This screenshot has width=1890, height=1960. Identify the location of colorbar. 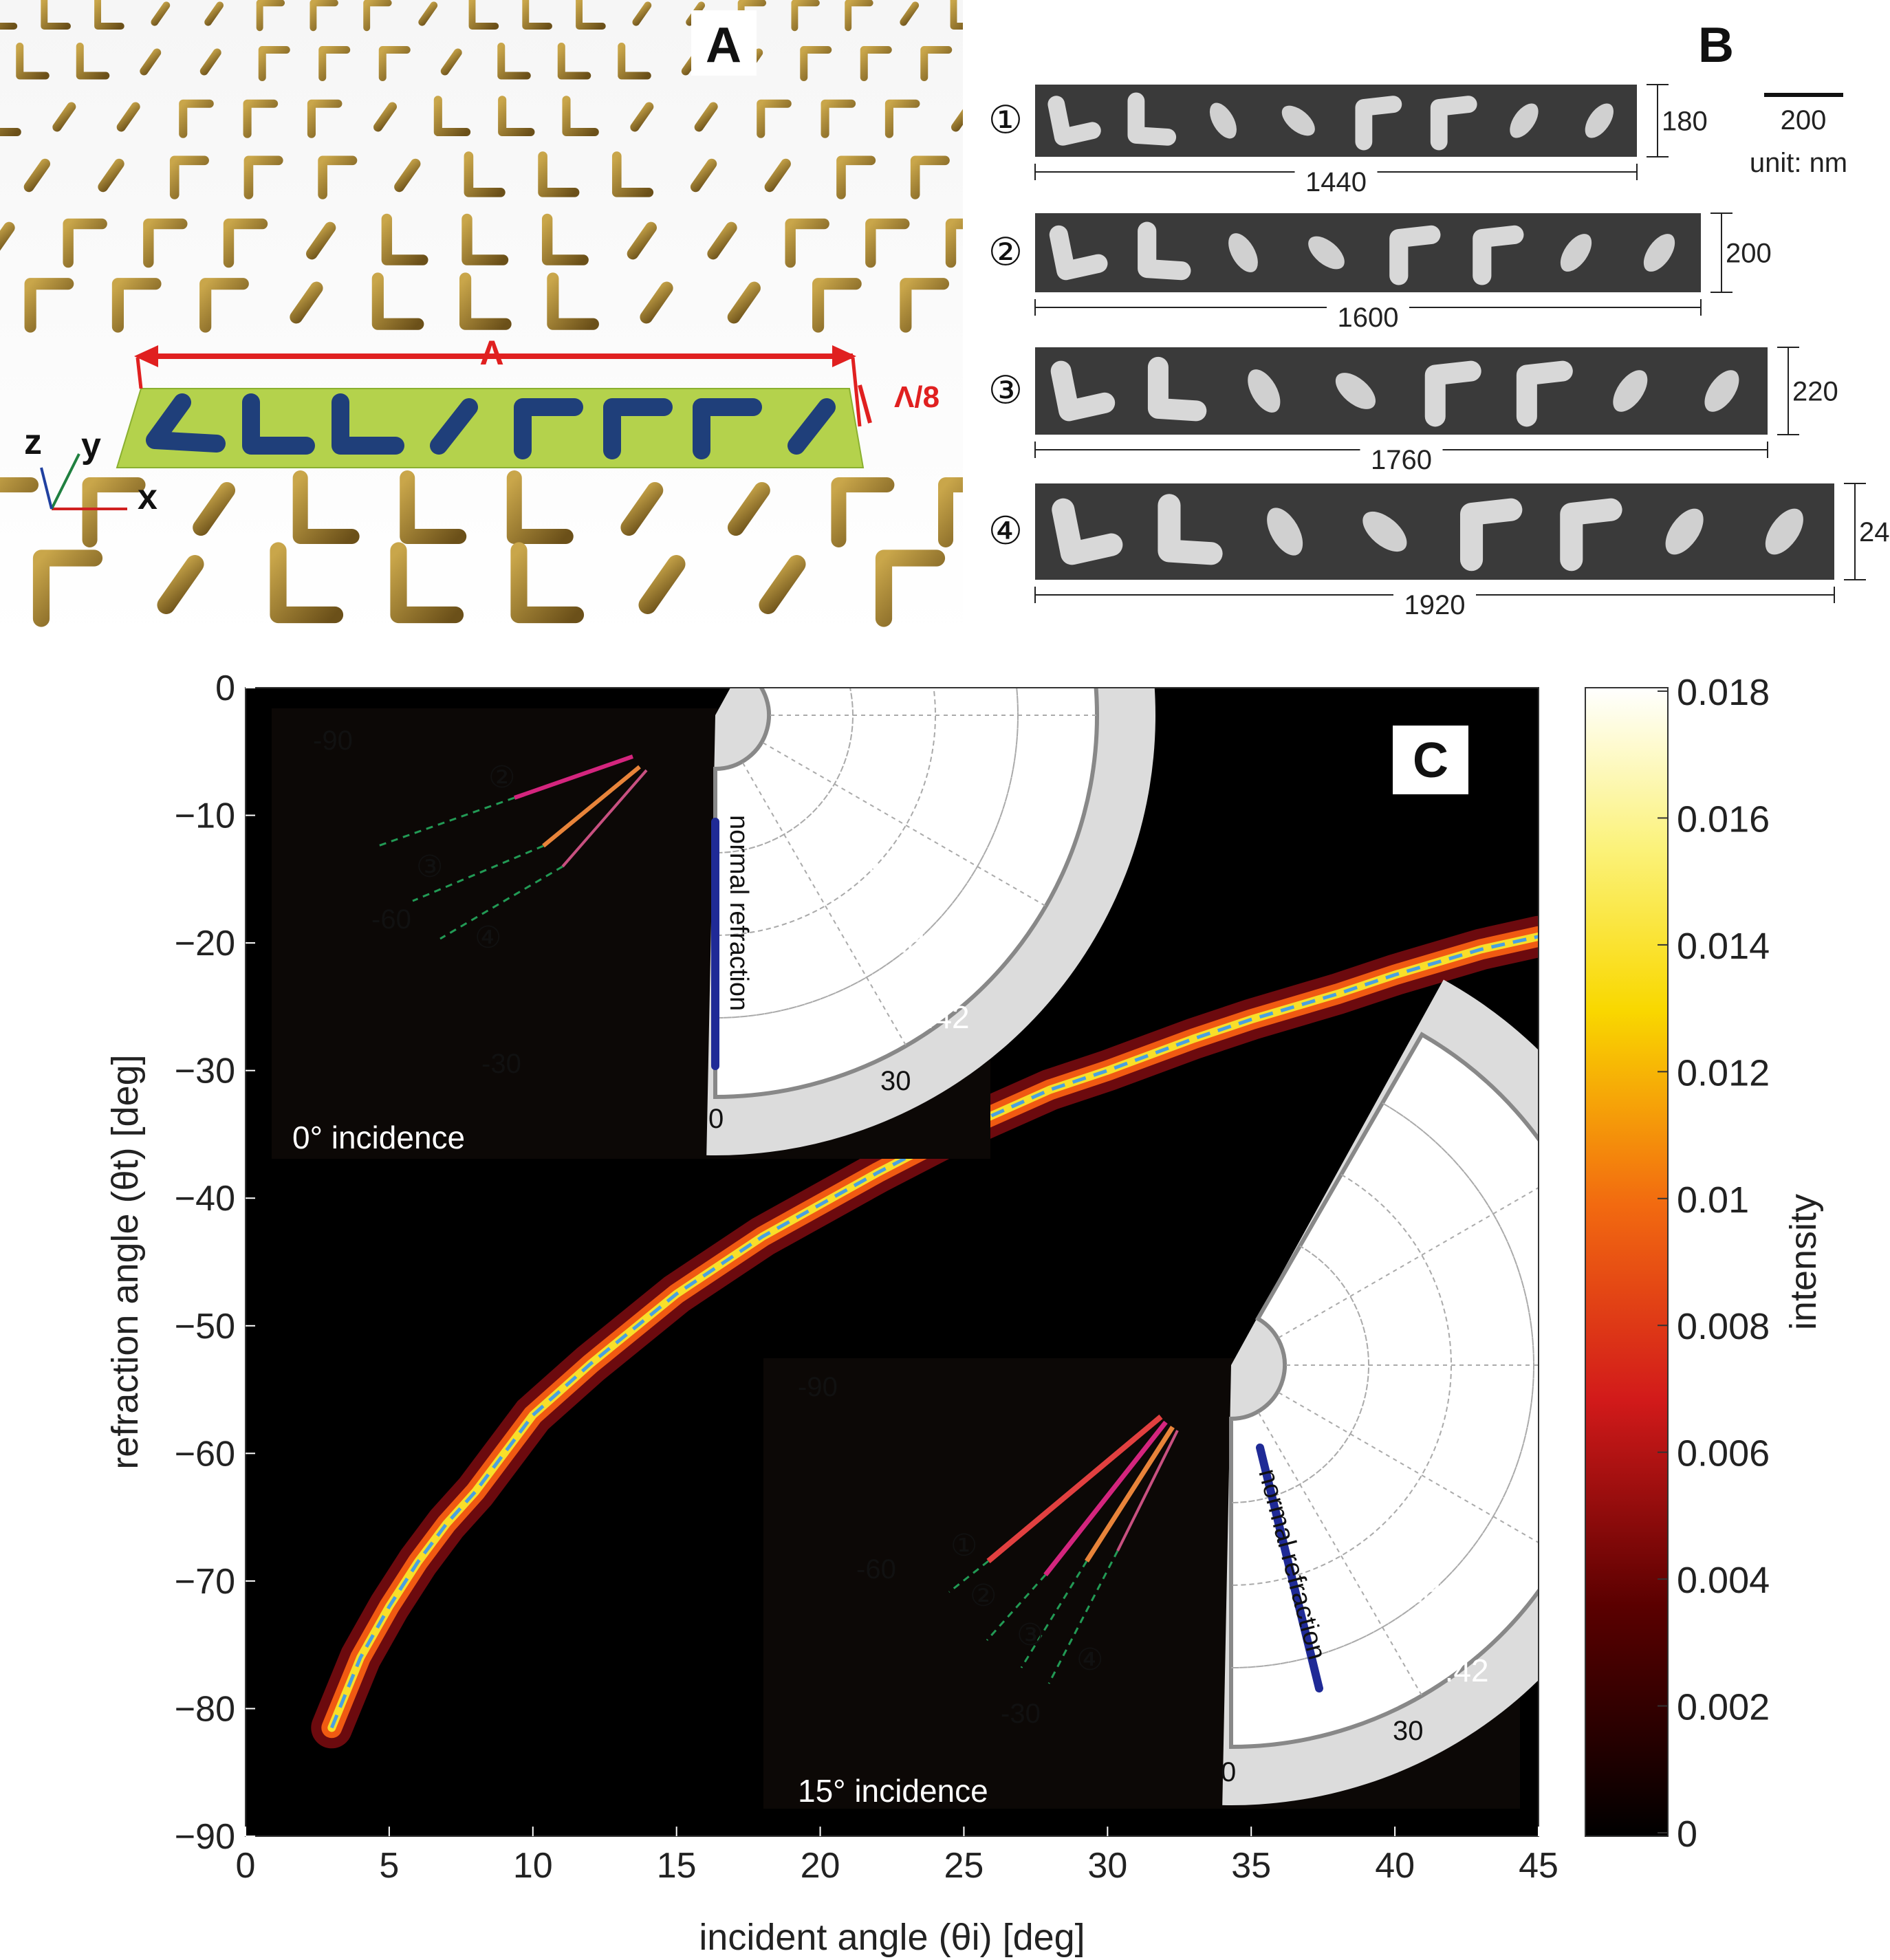
(1627, 1262).